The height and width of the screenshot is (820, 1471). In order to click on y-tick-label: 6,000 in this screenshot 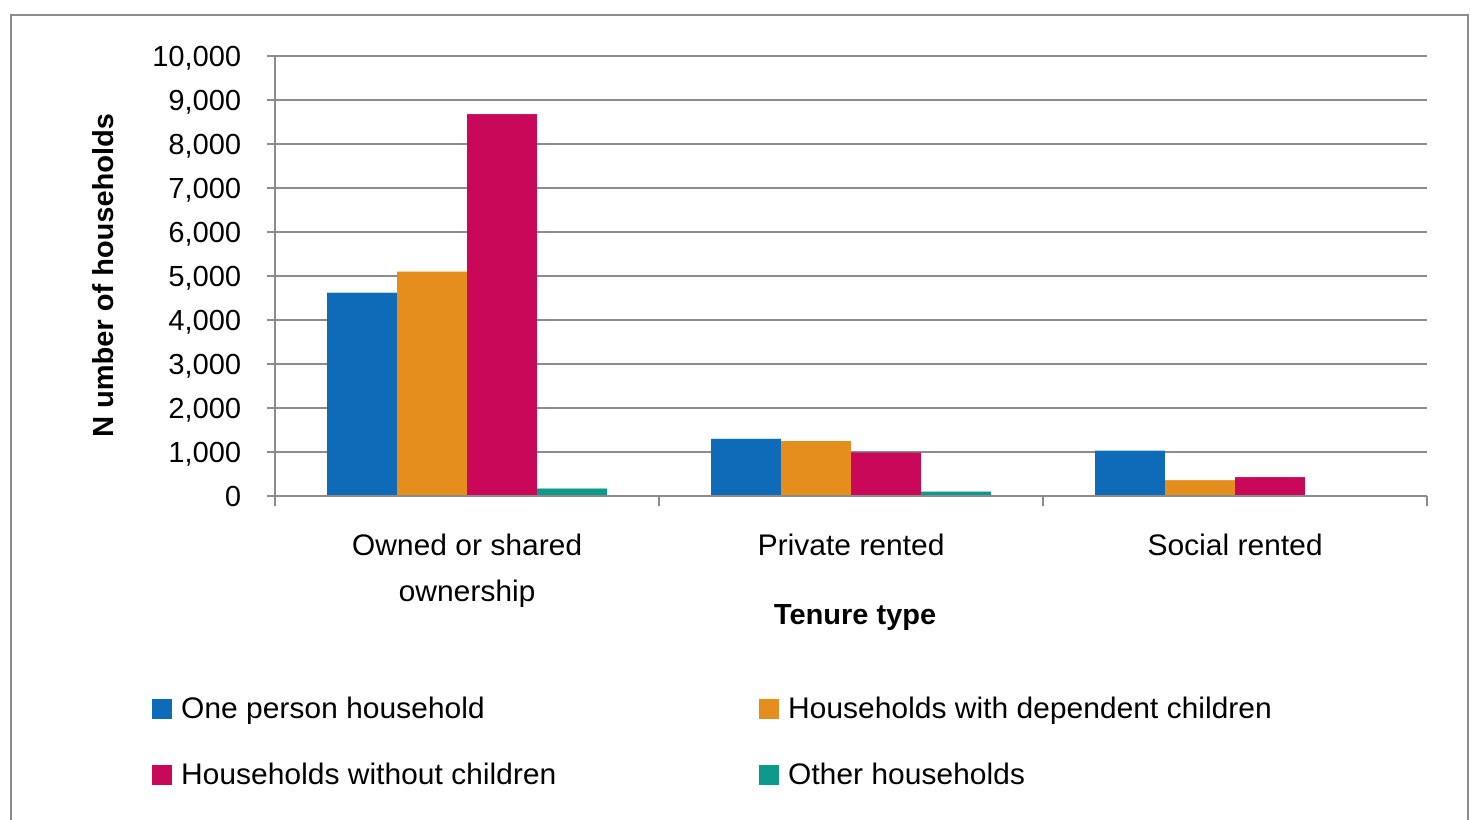, I will do `click(204, 233)`.